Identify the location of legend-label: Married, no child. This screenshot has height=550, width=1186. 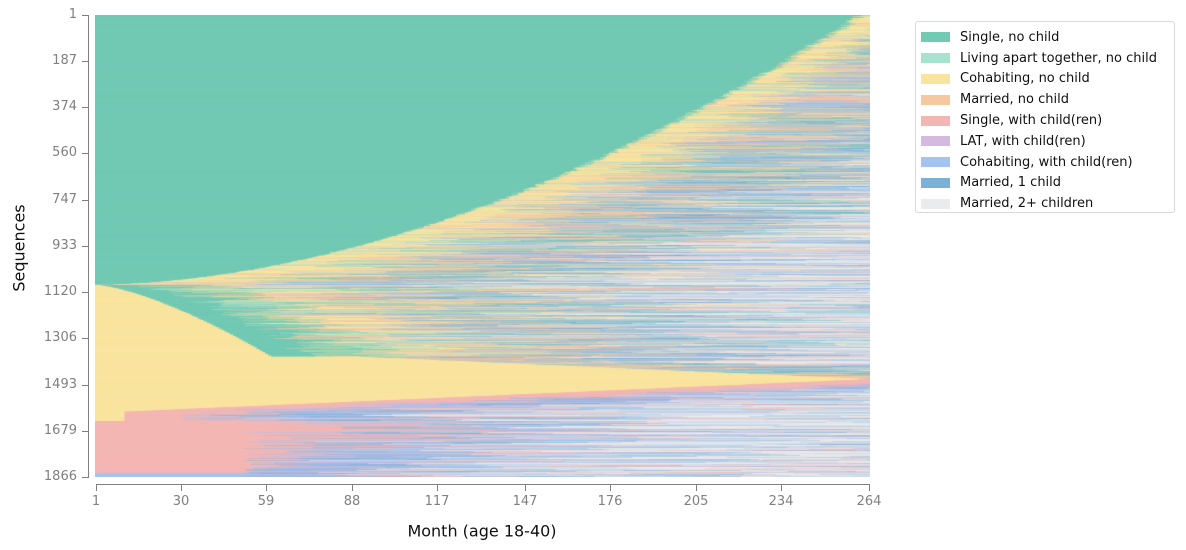
(1014, 100).